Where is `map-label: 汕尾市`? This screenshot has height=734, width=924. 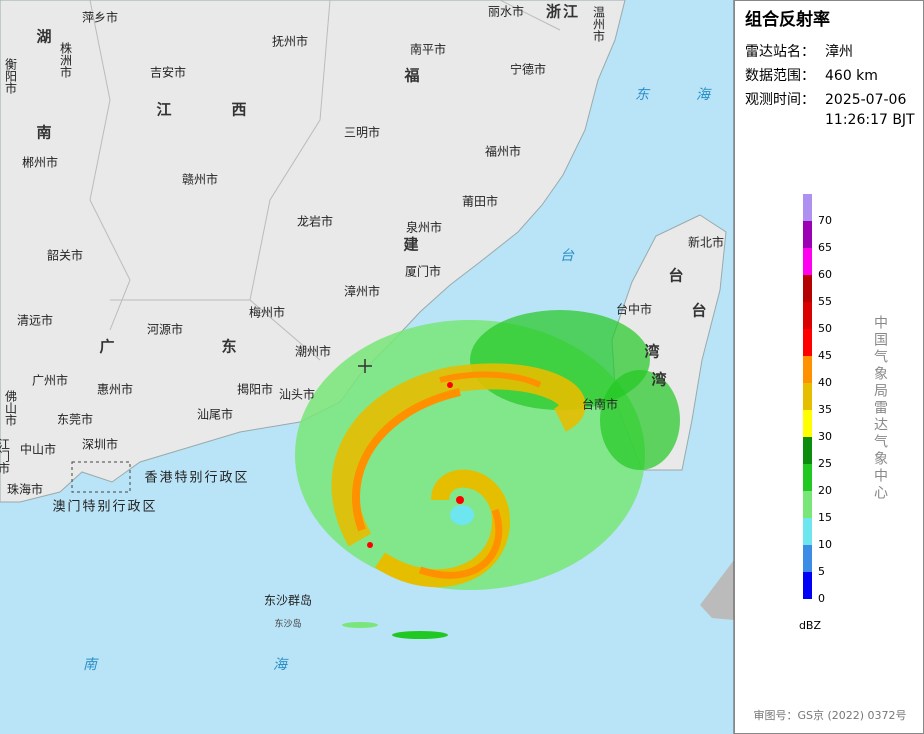 map-label: 汕尾市 is located at coordinates (215, 414).